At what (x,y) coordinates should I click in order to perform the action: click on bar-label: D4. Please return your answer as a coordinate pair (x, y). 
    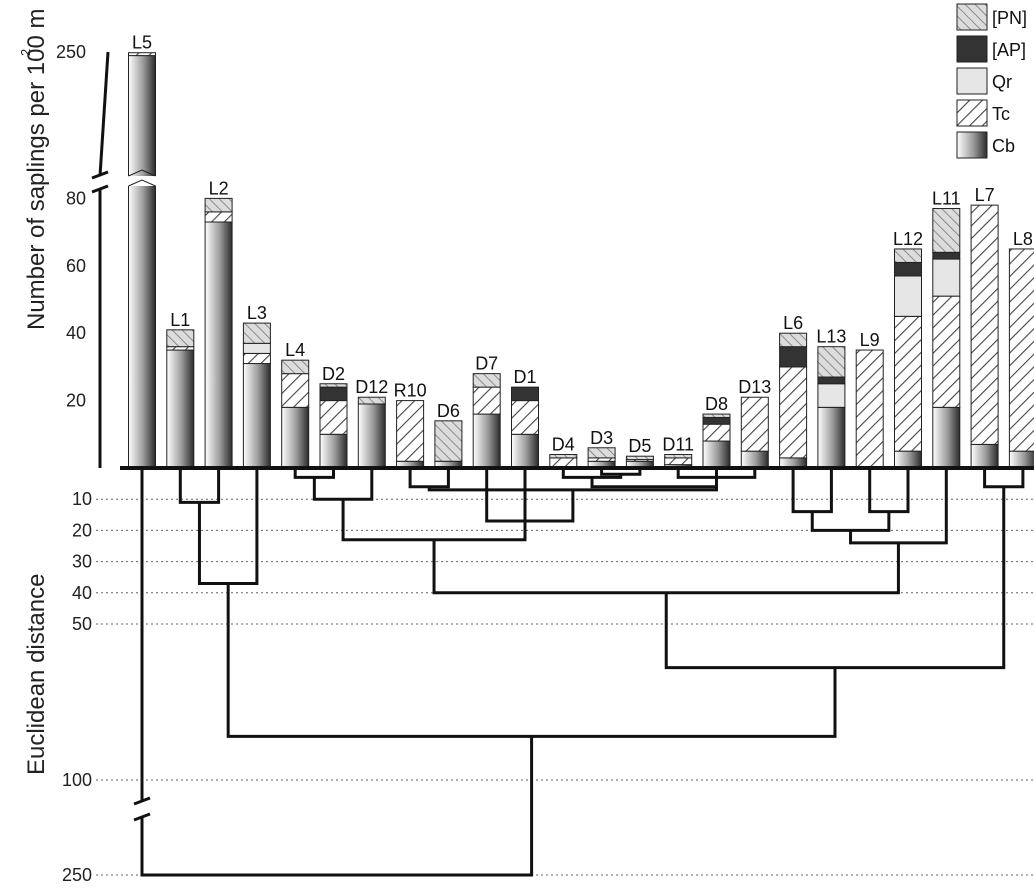
    Looking at the image, I should click on (563, 445).